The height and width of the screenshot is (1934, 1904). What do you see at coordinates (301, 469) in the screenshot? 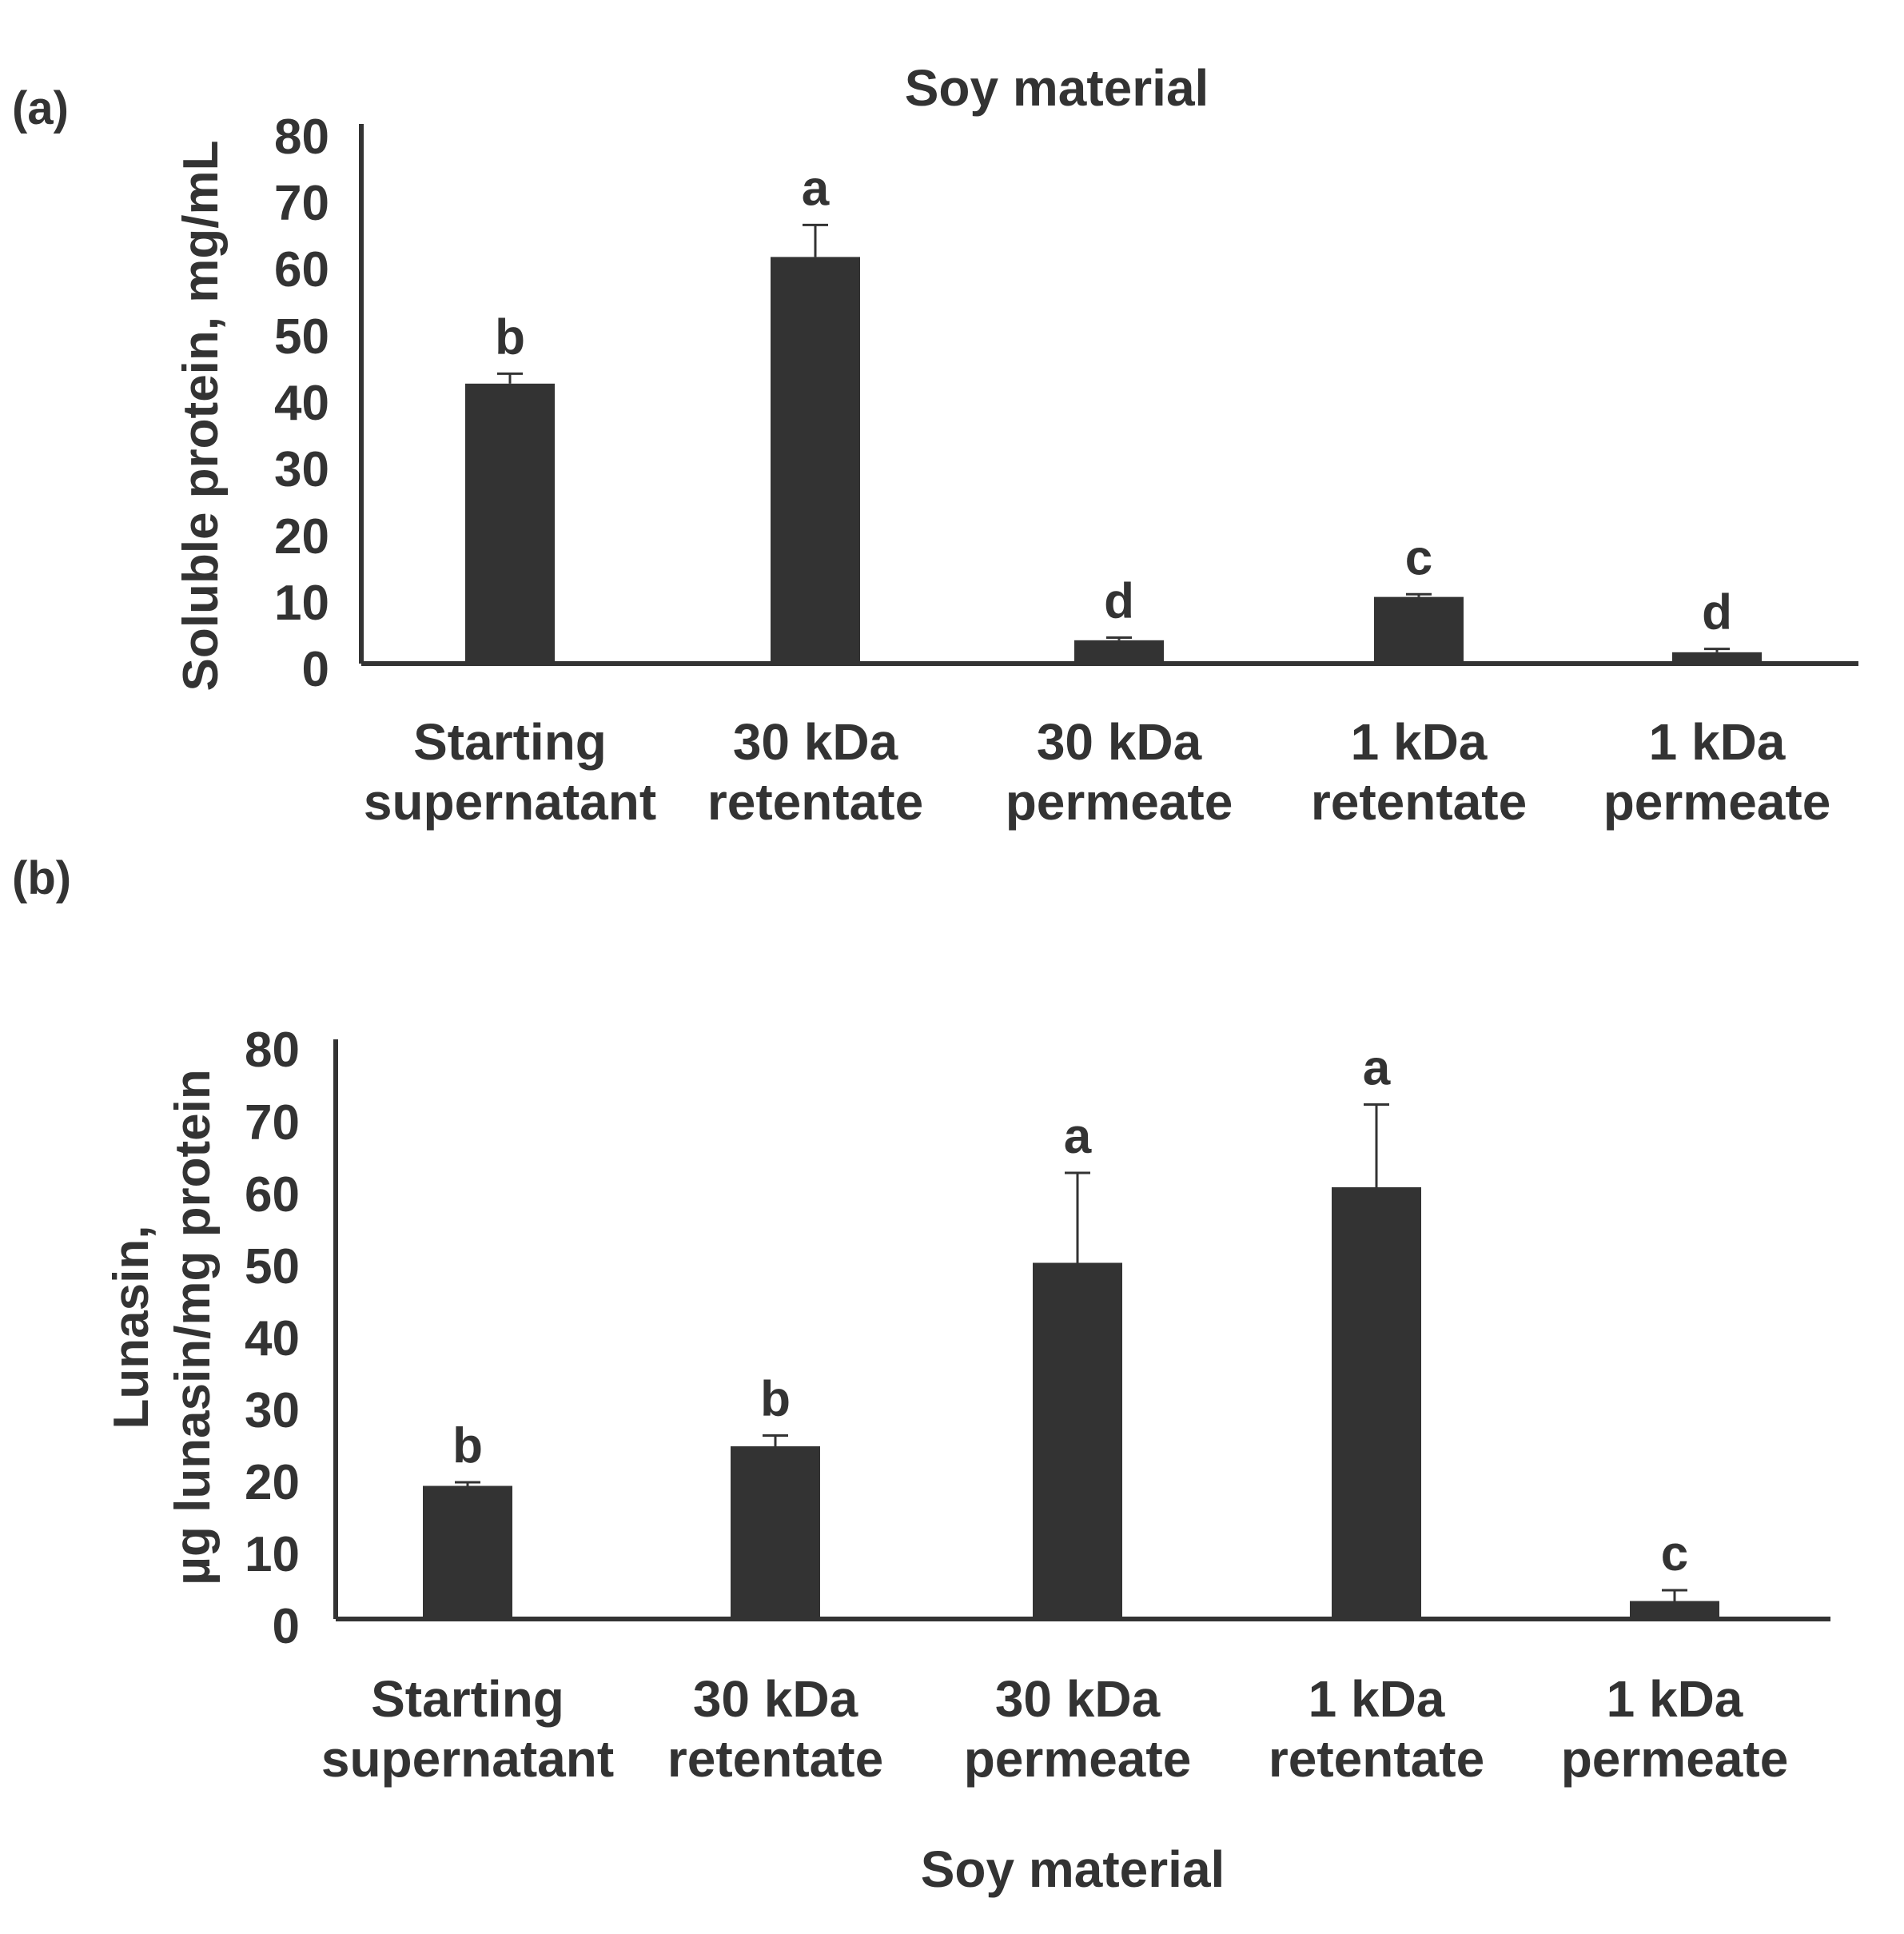
I see `panel-a-y-tick-label: 30` at bounding box center [301, 469].